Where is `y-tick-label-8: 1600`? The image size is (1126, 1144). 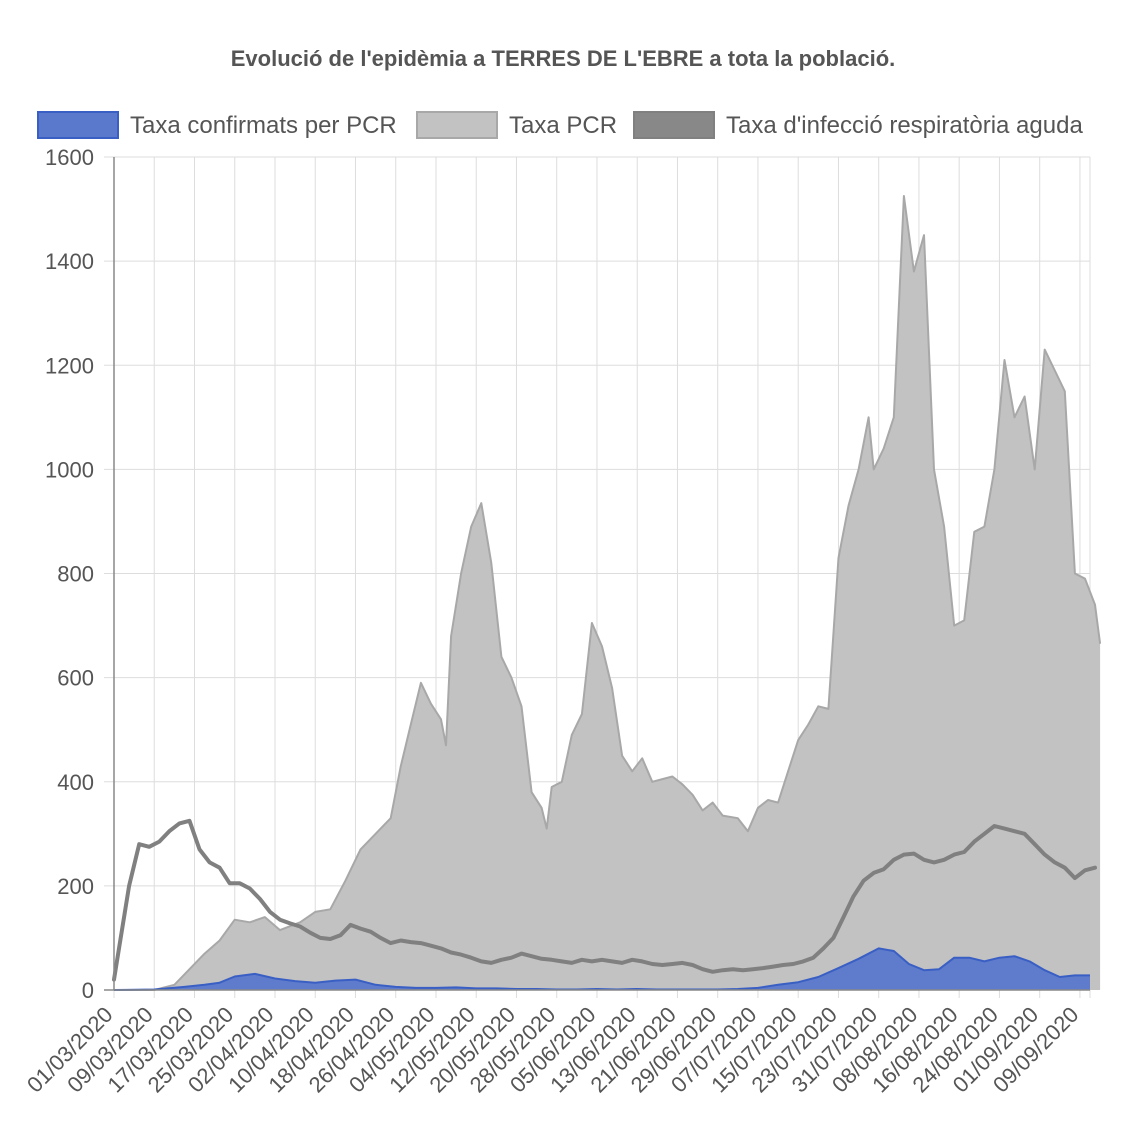
y-tick-label-8: 1600 is located at coordinates (69, 157).